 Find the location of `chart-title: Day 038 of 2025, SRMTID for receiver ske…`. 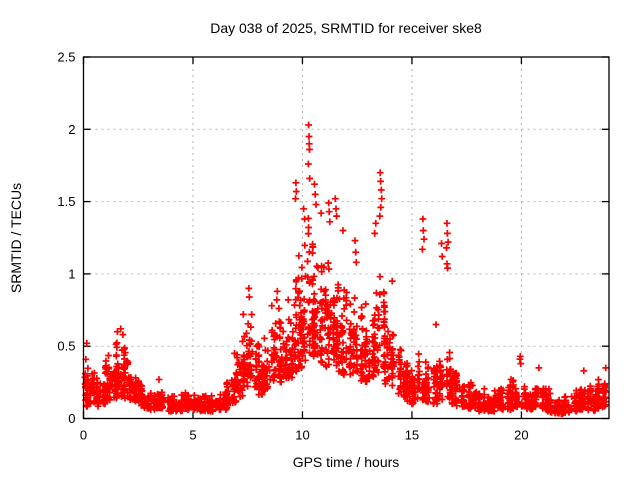

chart-title: Day 038 of 2025, SRMTID for receiver ske… is located at coordinates (346, 28).